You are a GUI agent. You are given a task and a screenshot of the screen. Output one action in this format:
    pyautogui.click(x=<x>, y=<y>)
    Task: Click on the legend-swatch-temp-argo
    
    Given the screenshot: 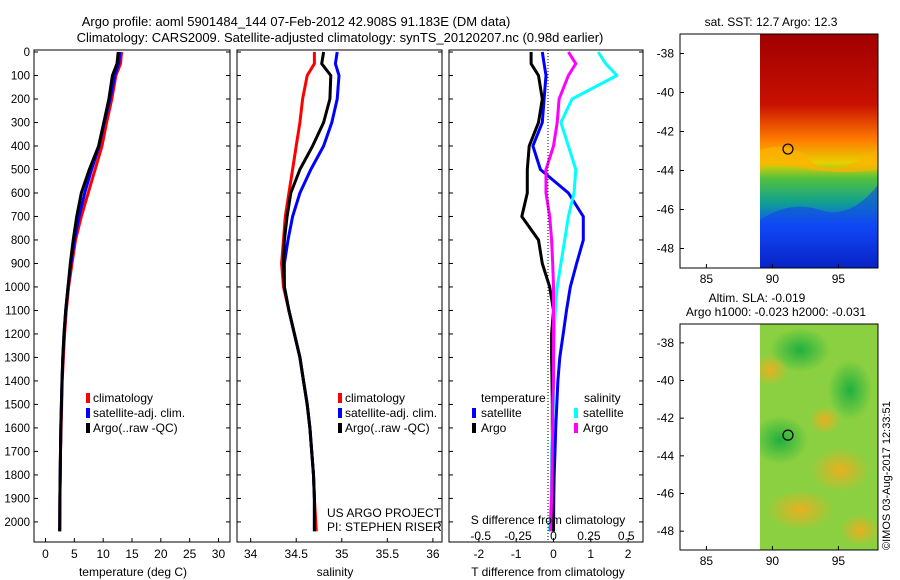 What is the action you would take?
    pyautogui.click(x=474, y=428)
    